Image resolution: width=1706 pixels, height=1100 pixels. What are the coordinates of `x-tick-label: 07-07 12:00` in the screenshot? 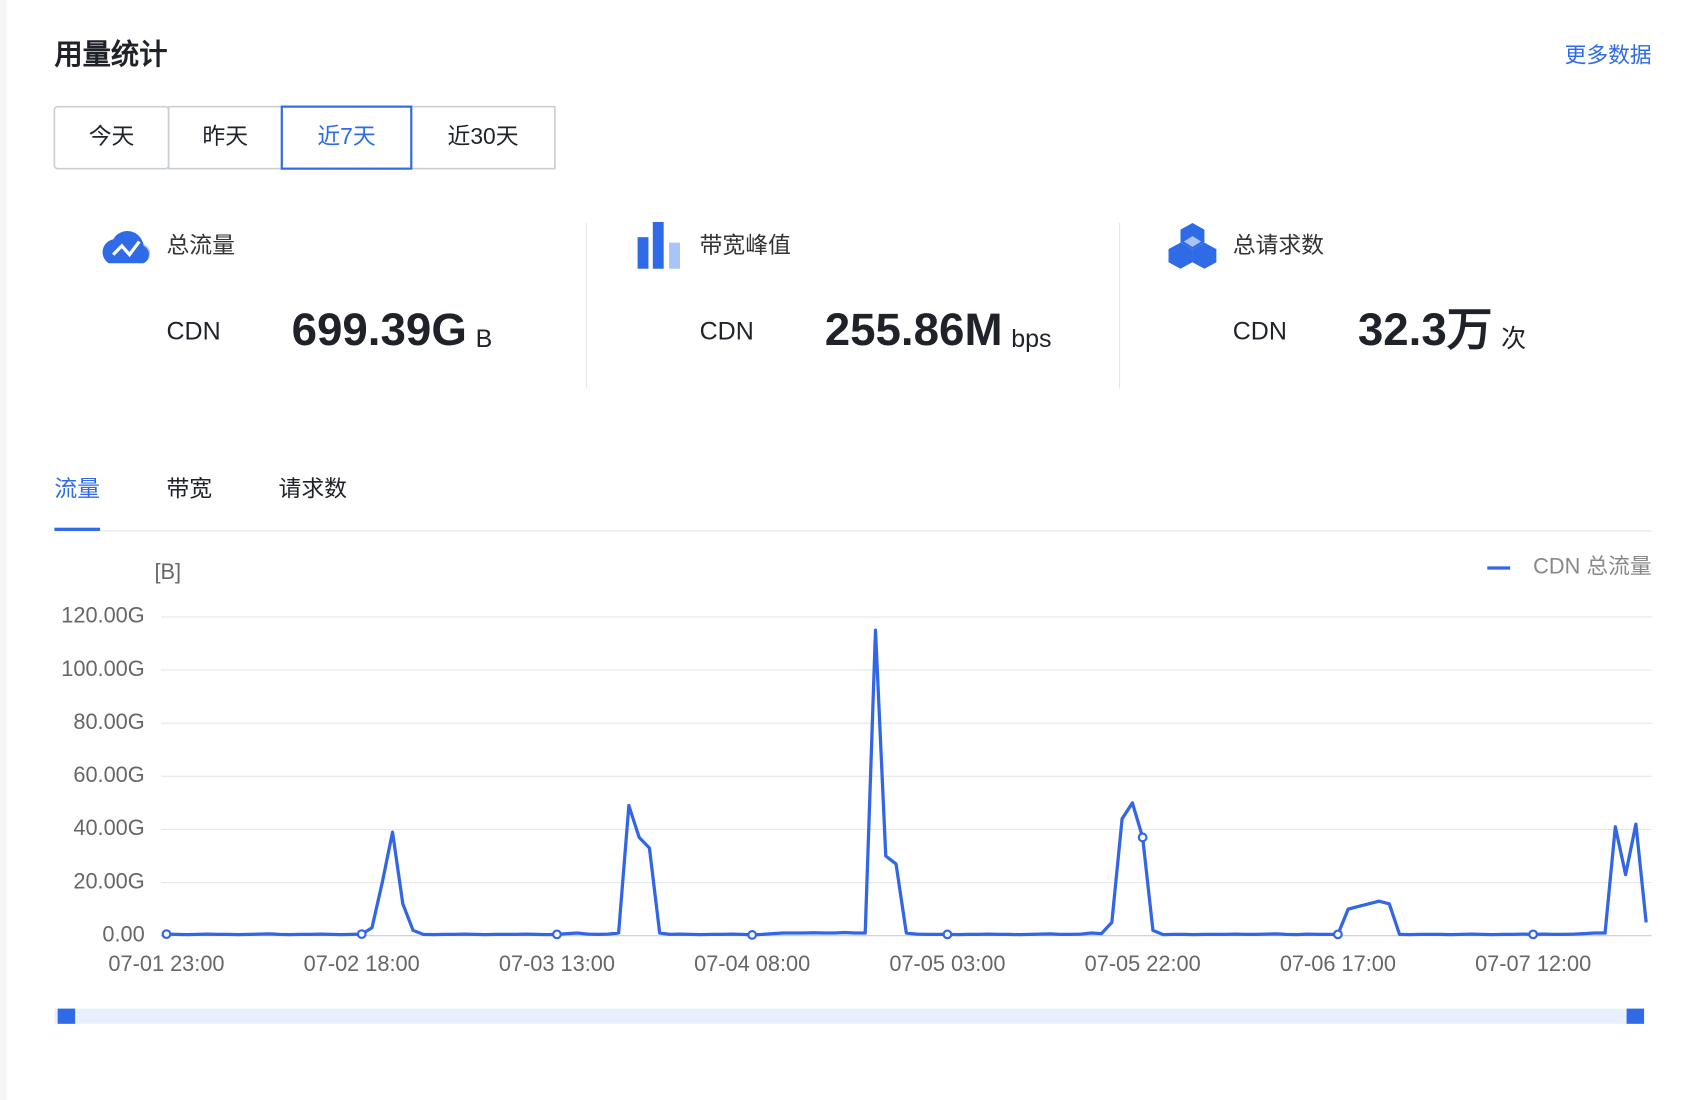 It's located at (1533, 963).